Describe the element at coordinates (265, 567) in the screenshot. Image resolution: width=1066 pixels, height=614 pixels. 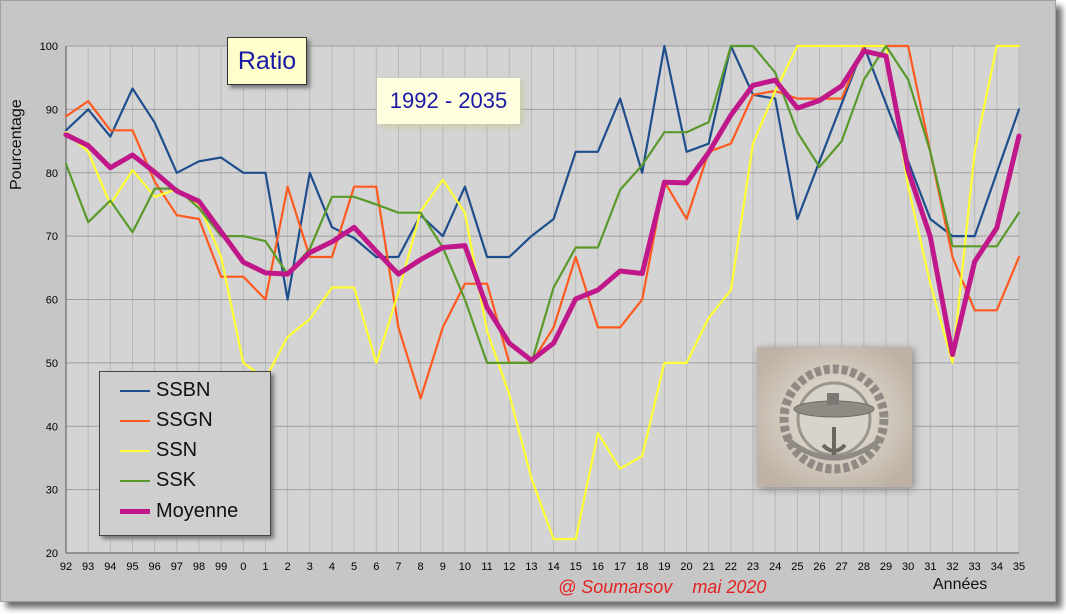
I see `x-tick-label: 1` at that location.